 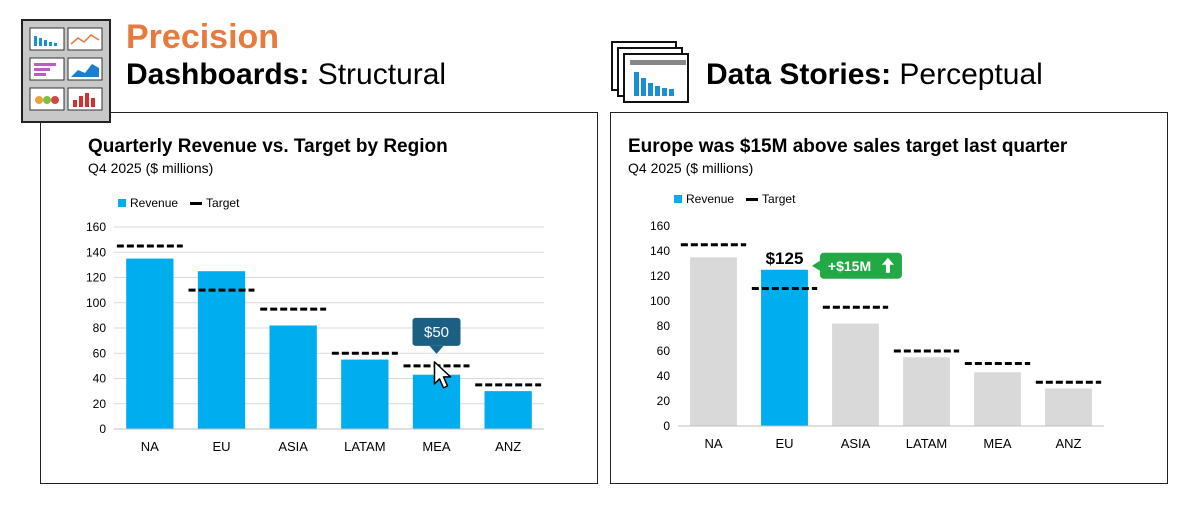 I want to click on callout-box, so click(x=860, y=265).